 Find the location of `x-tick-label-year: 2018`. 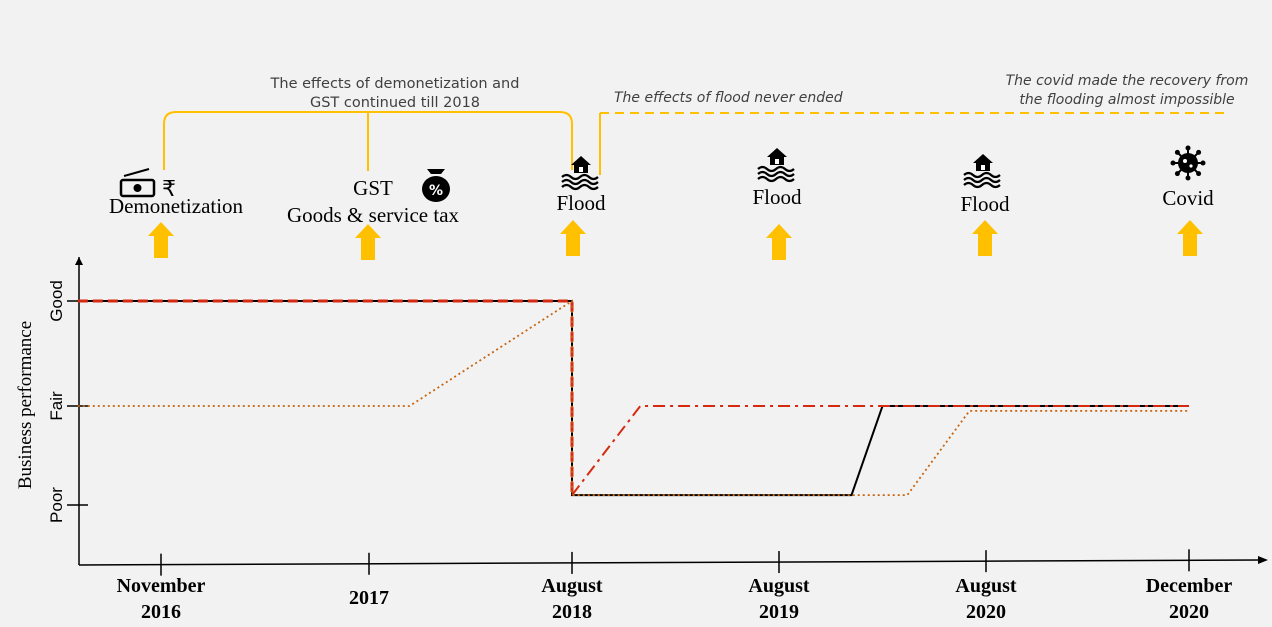

x-tick-label-year: 2018 is located at coordinates (572, 612).